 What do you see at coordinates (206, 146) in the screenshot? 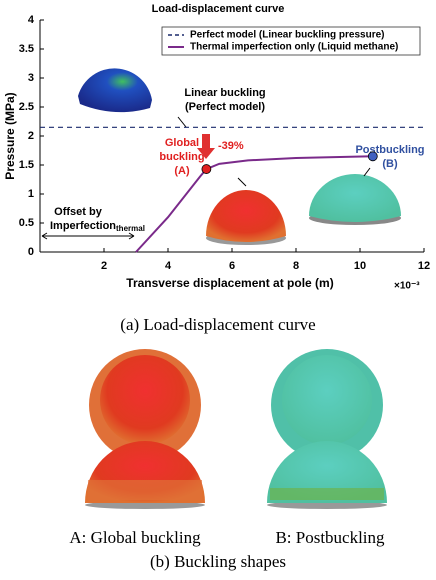
I see `drop-arrow` at bounding box center [206, 146].